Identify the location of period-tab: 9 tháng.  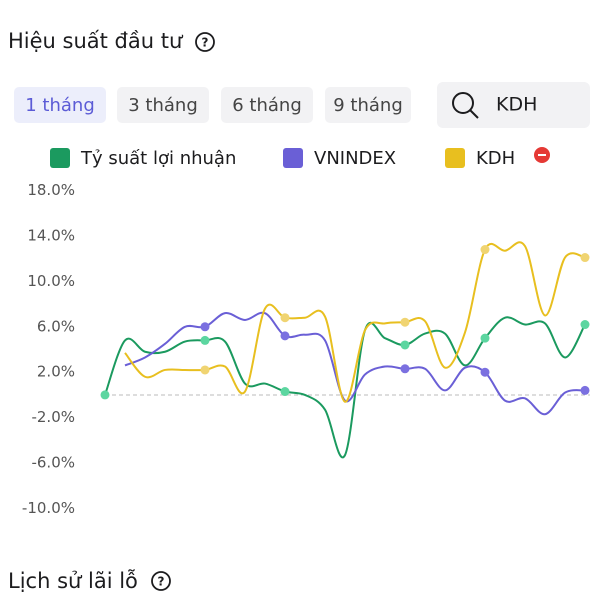
(368, 105).